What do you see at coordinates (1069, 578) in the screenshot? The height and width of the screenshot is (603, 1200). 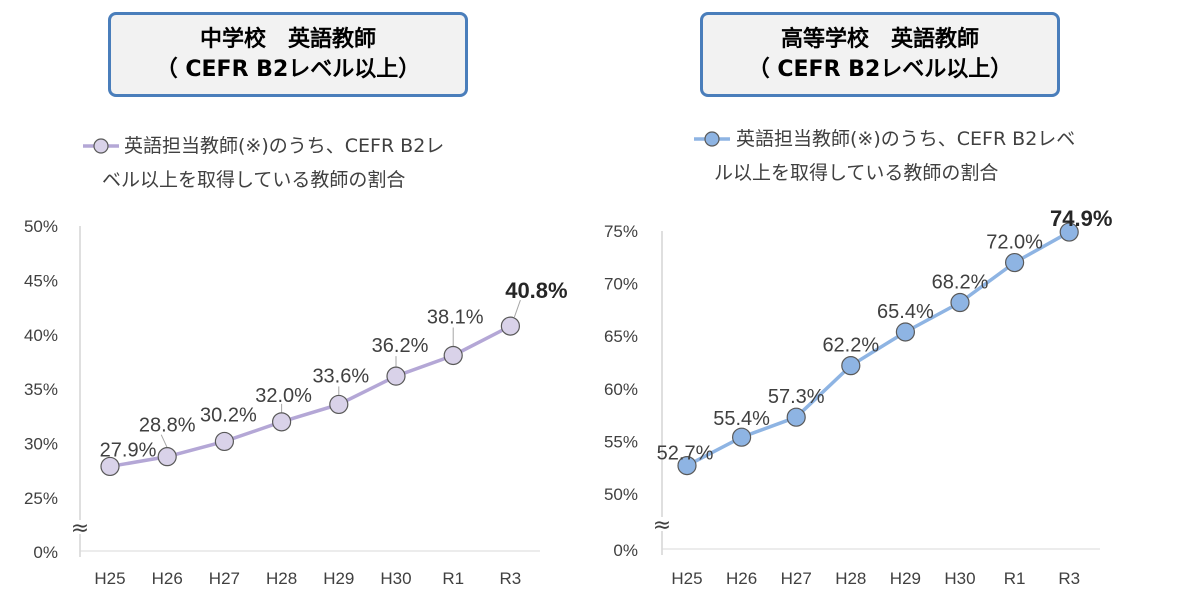 I see `chart2-x-tick-label: R3` at bounding box center [1069, 578].